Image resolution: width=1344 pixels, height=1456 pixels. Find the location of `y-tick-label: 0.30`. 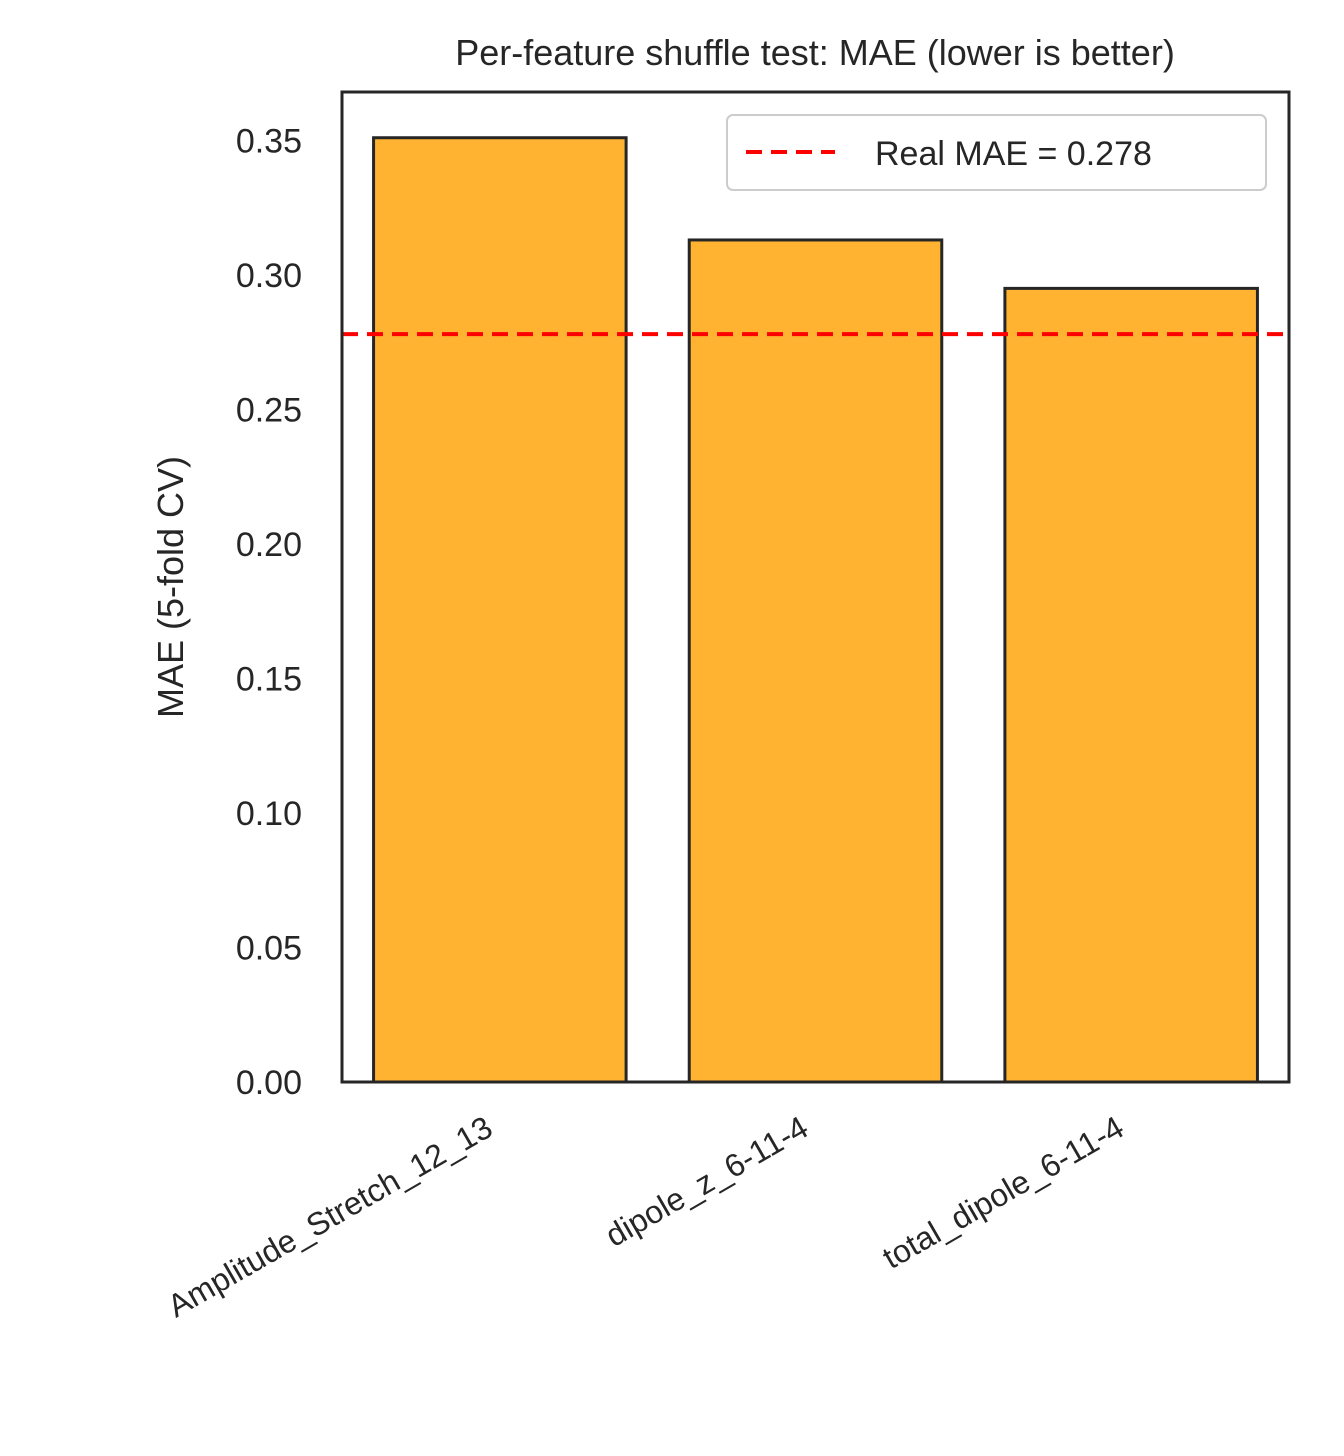

y-tick-label: 0.30 is located at coordinates (269, 276).